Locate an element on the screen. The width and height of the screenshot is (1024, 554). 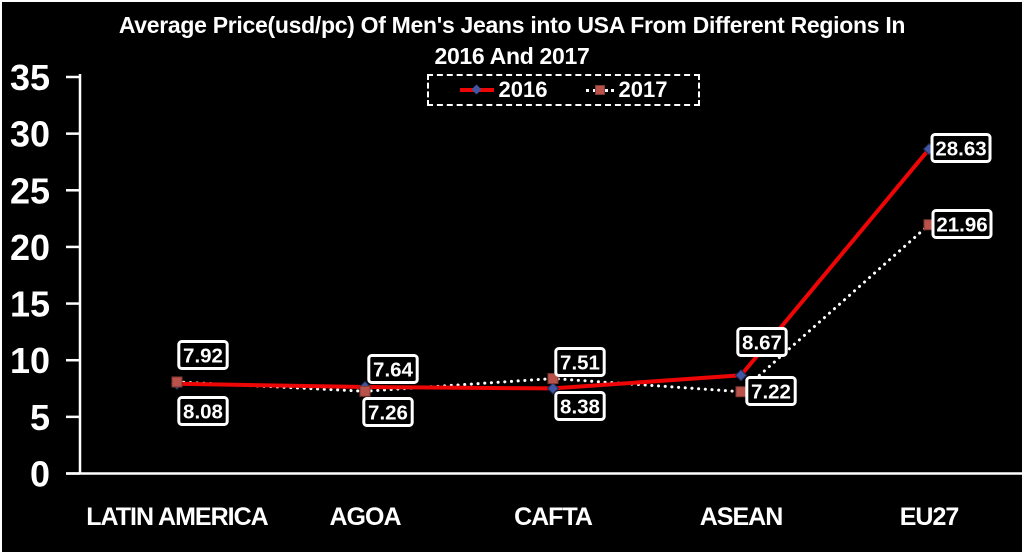
y-axis-tick-label: 30 is located at coordinates (30, 134).